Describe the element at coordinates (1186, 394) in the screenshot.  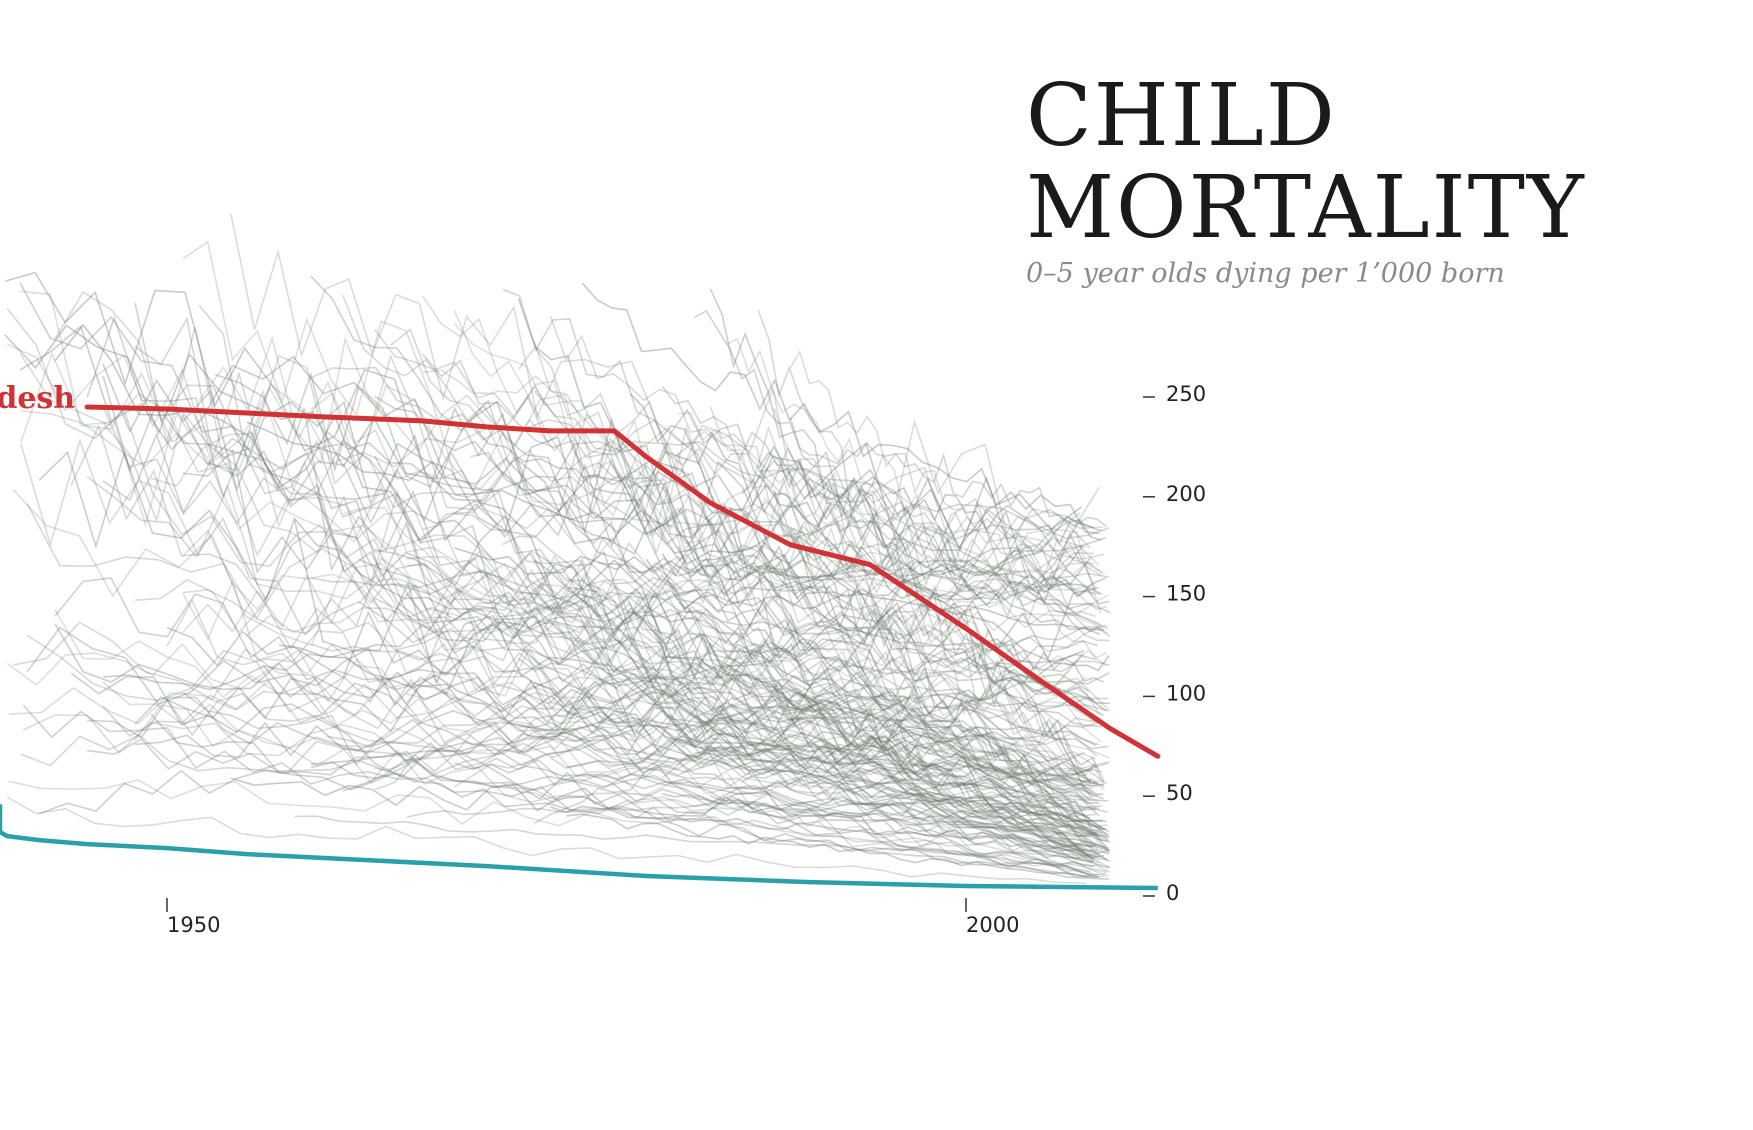
I see `y-tick-label: 250` at that location.